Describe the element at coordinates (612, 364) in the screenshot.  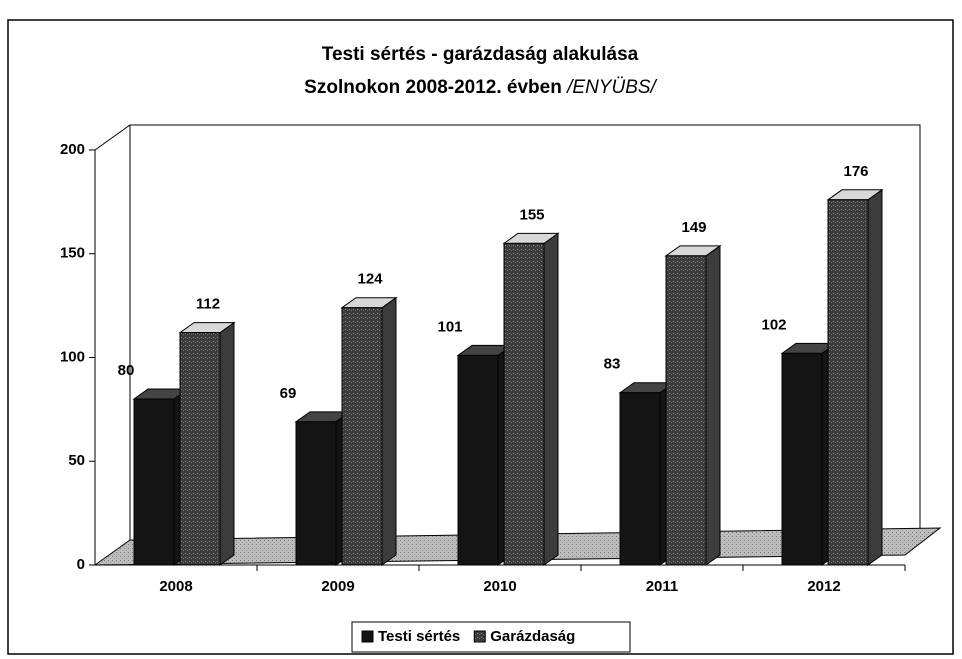
I see `value-label: 83` at that location.